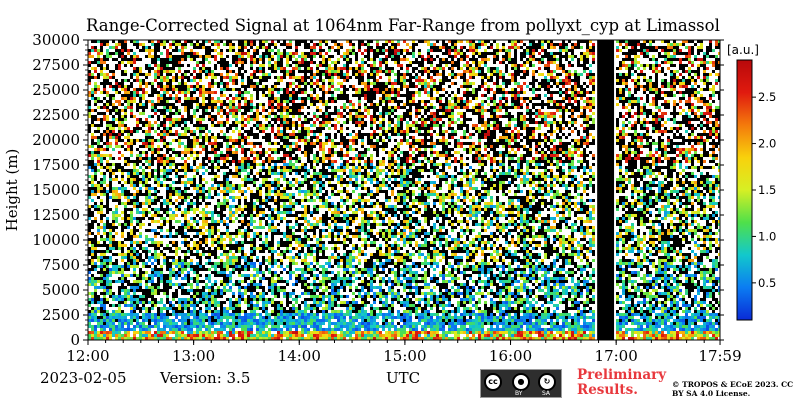 Image resolution: width=800 pixels, height=400 pixels. Describe the element at coordinates (719, 356) in the screenshot. I see `x-tick-label: 17:59` at that location.